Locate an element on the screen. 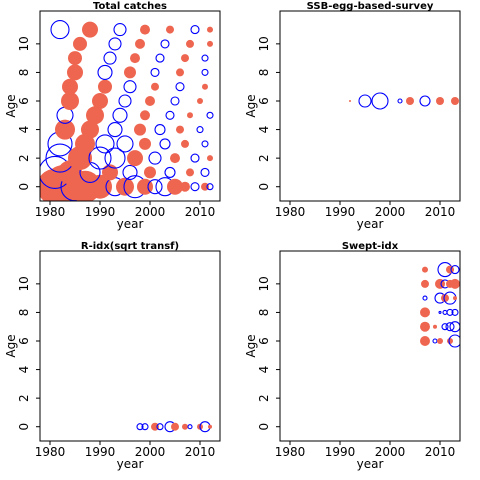 The width and height of the screenshot is (480, 480). panel-title: Swept-idx is located at coordinates (370, 246).